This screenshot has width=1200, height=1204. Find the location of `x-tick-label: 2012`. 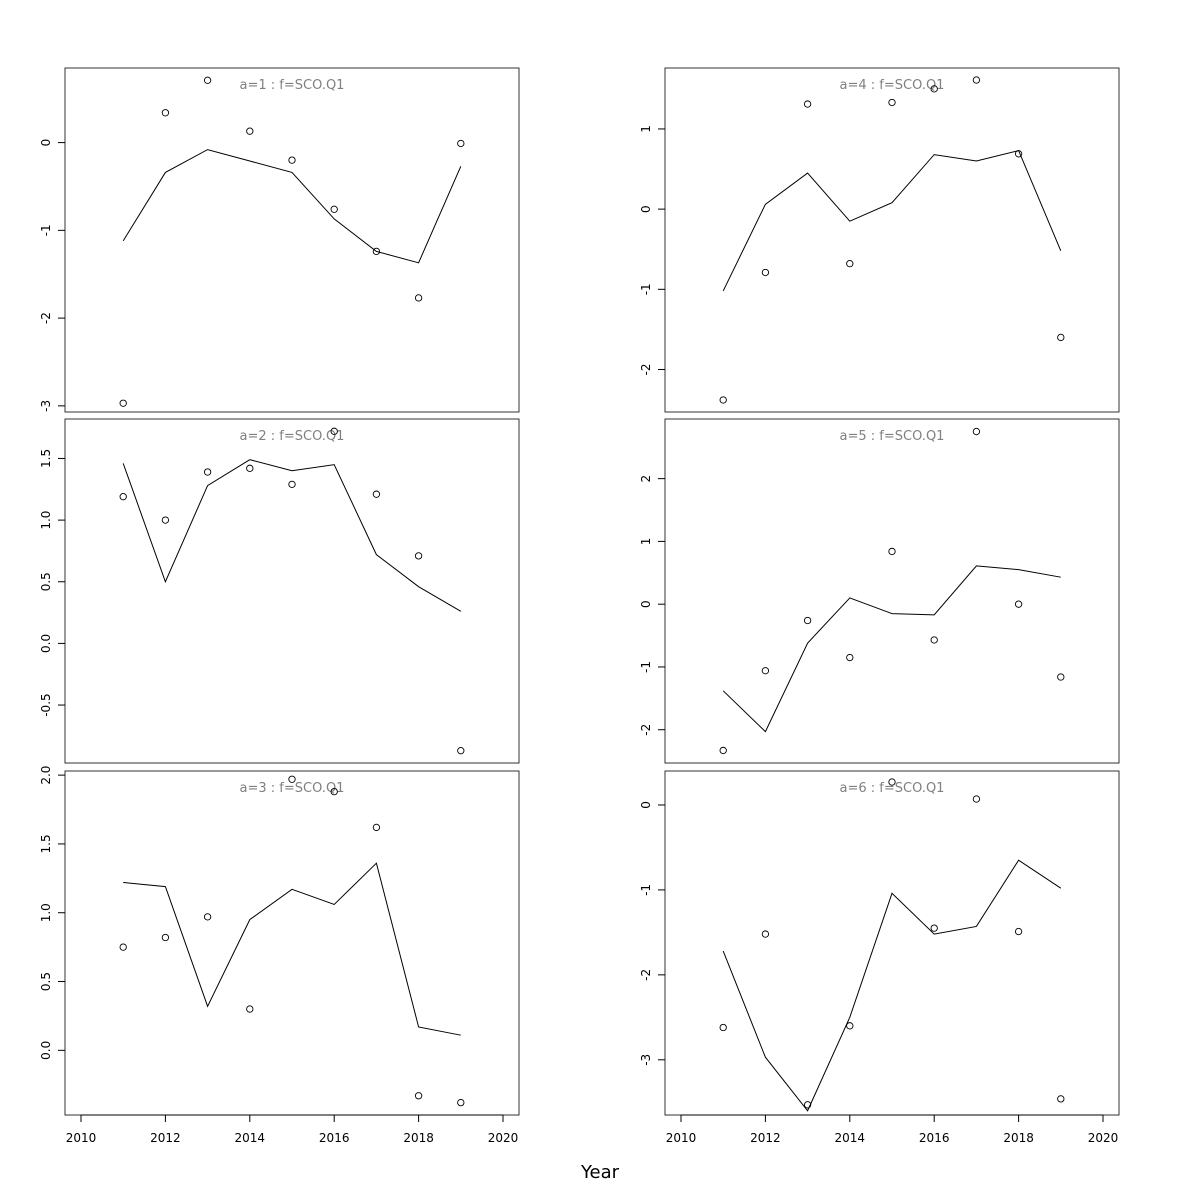

x-tick-label: 2012 is located at coordinates (165, 1138).